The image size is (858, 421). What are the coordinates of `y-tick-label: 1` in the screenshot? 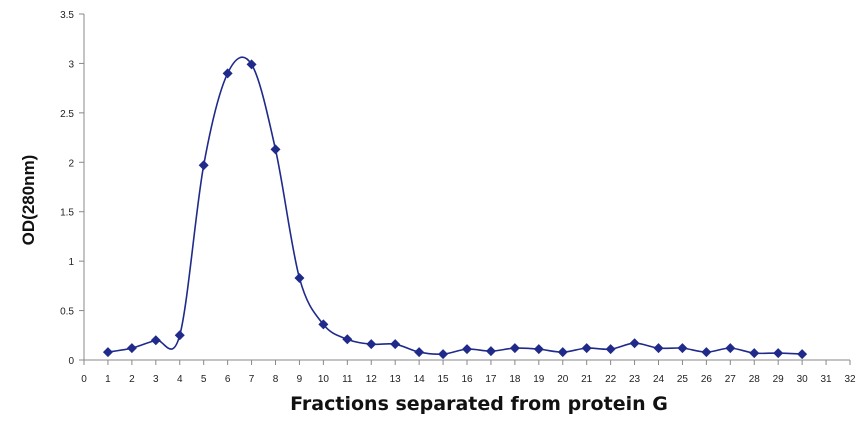 It's located at (71, 262).